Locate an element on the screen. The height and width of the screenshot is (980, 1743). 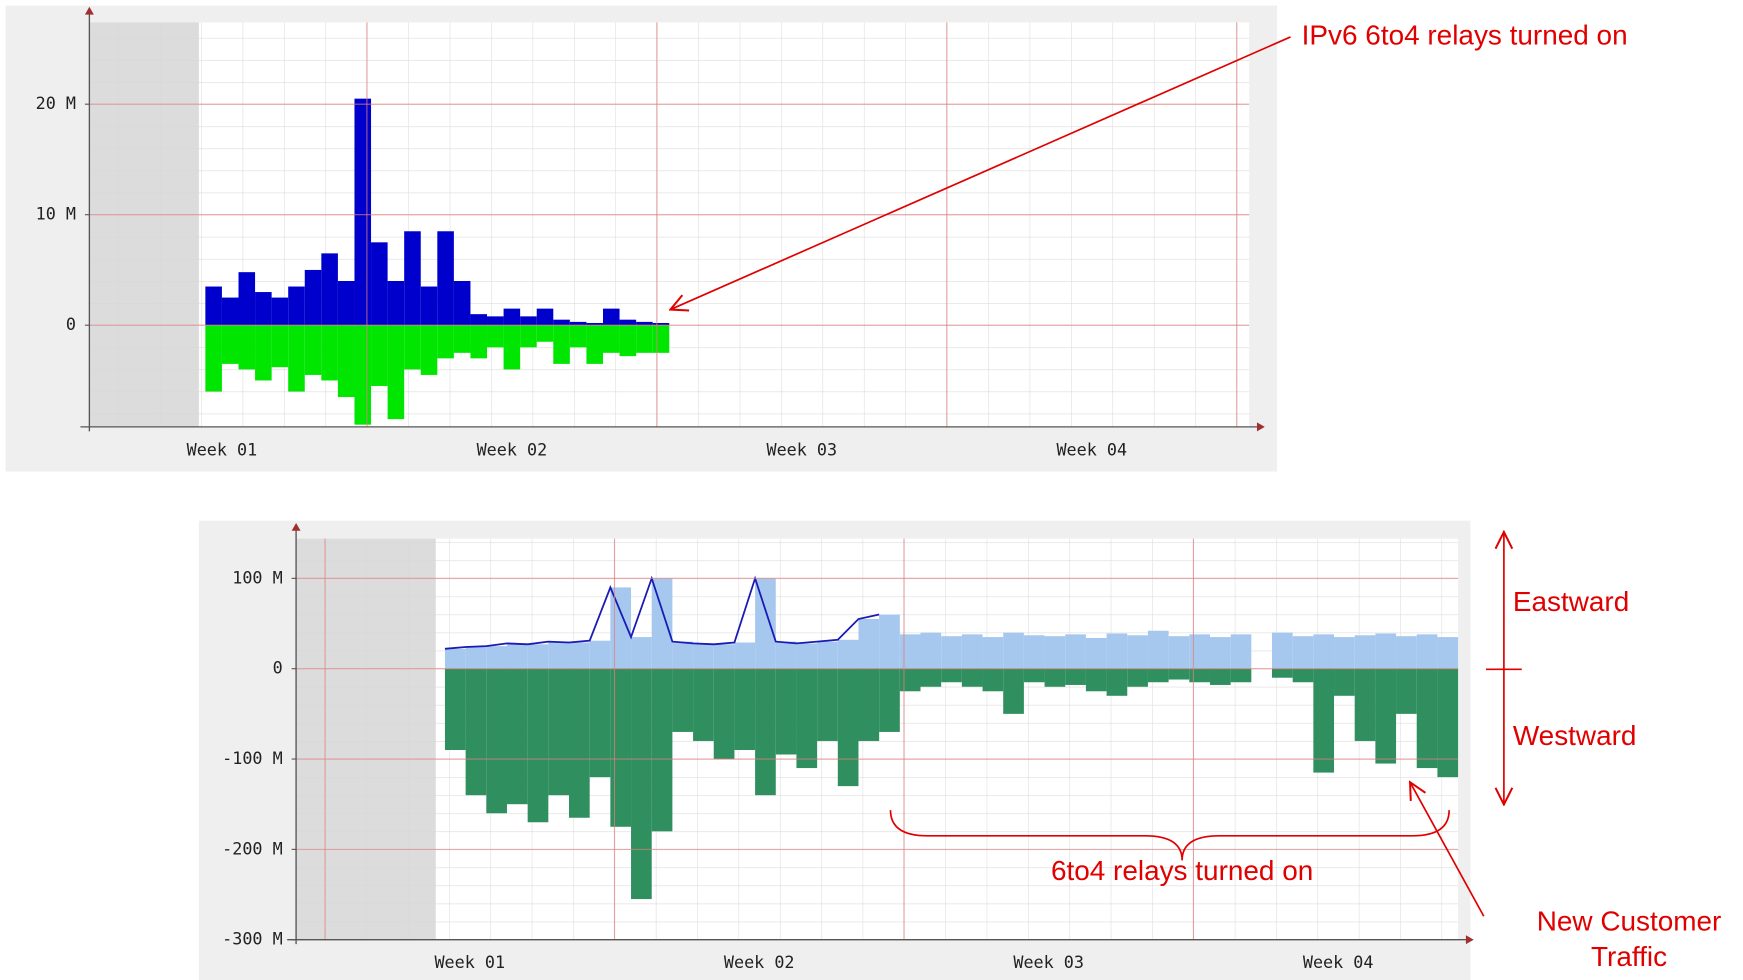
x-axis-arrow is located at coordinates (1469, 940).